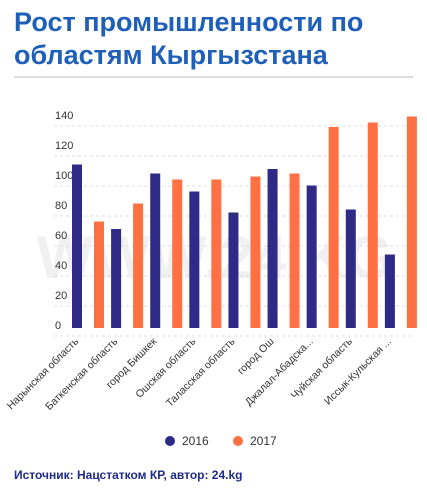  Describe the element at coordinates (61, 206) in the screenshot. I see `y-tick-label: 80` at that location.